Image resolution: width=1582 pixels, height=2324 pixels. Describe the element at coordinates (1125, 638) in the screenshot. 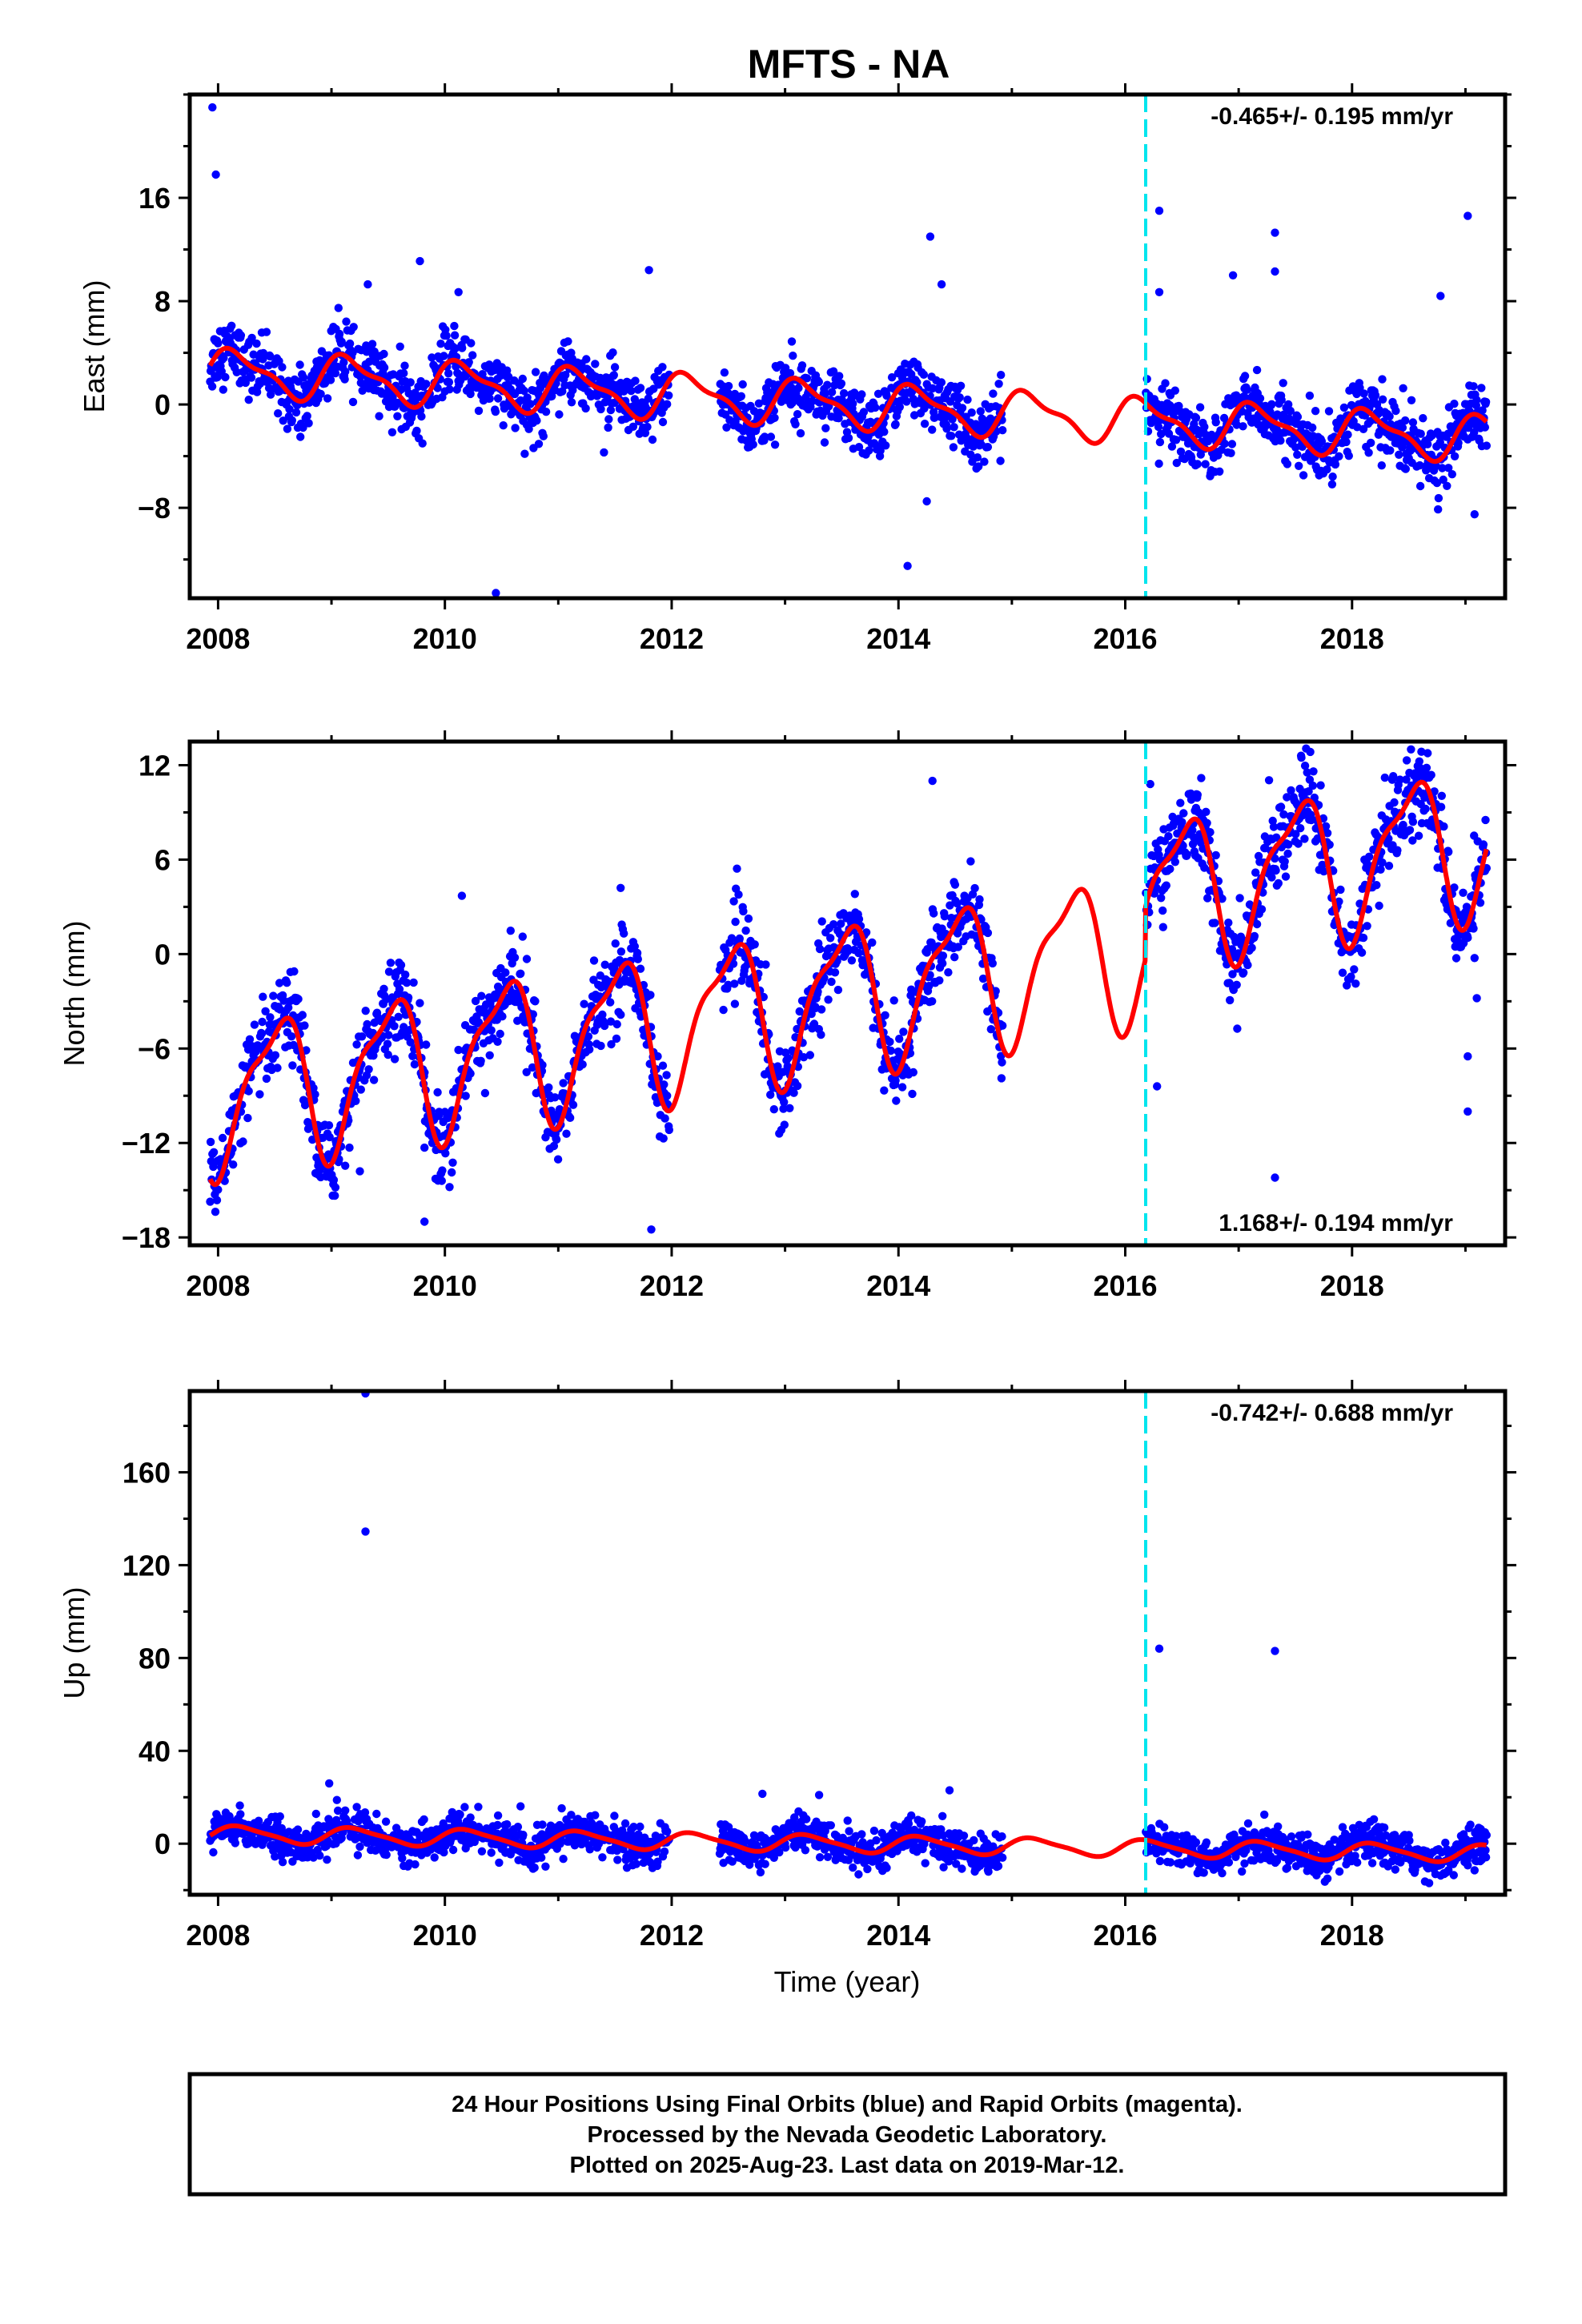

I see `x-tick-label: 2016` at that location.